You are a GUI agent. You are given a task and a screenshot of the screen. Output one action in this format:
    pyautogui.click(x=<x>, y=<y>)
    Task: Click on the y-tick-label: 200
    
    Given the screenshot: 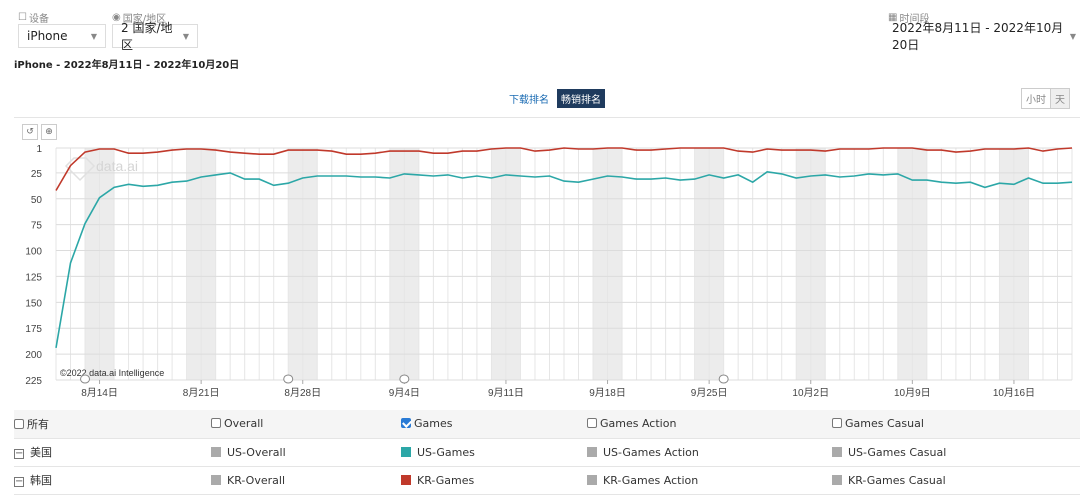 What is the action you would take?
    pyautogui.click(x=33, y=355)
    